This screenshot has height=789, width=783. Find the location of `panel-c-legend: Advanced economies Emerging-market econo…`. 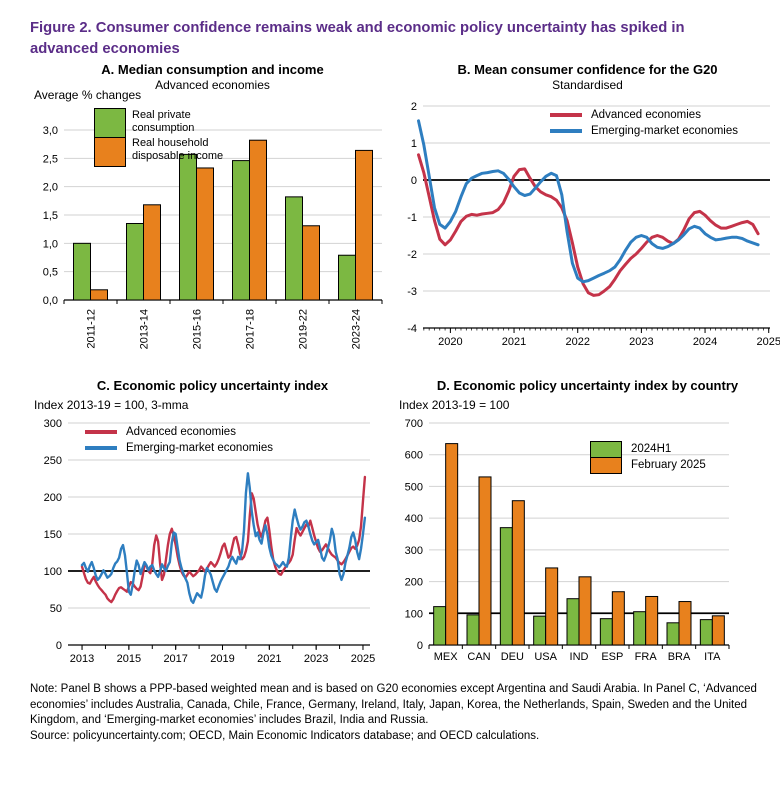

panel-c-legend: Advanced economies Emerging-market econo… is located at coordinates (179, 440).